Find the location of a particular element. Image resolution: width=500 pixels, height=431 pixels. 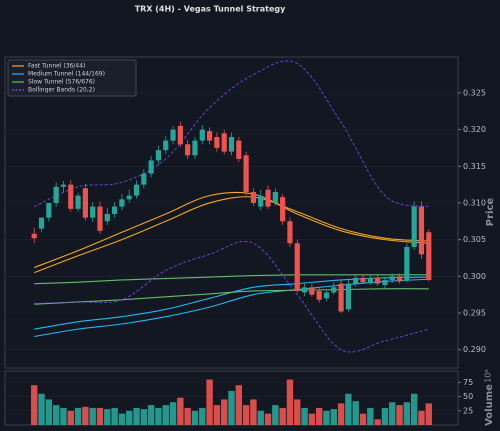

volume-scale-label: 10⁶ is located at coordinates (488, 375).